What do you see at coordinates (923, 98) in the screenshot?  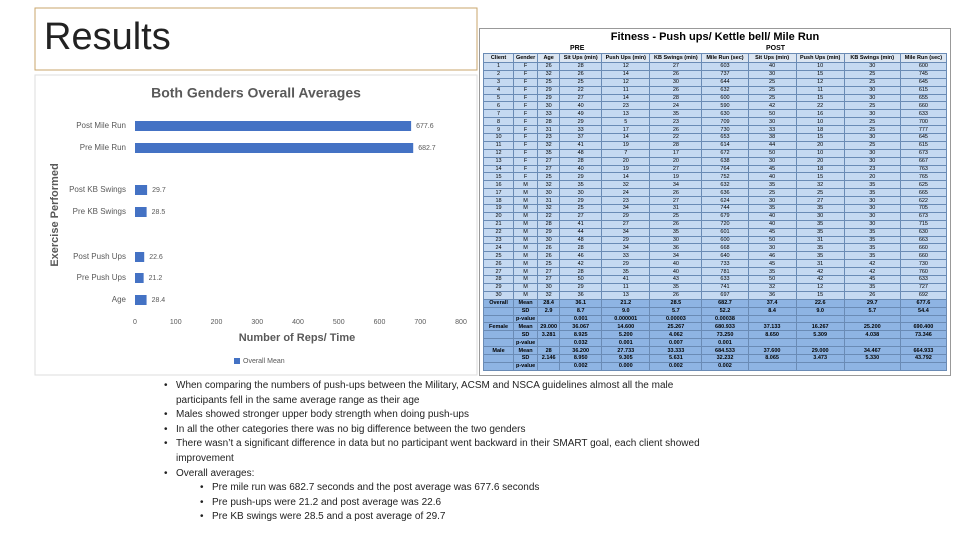 I see `table-cell: 655` at bounding box center [923, 98].